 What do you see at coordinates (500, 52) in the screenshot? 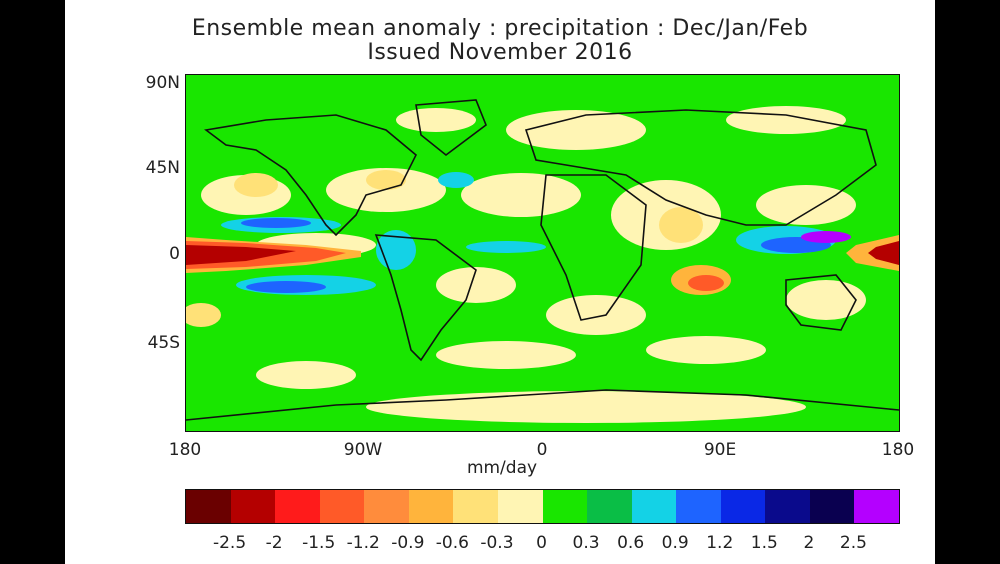
I see `map-subtitle: Issued November 2016` at bounding box center [500, 52].